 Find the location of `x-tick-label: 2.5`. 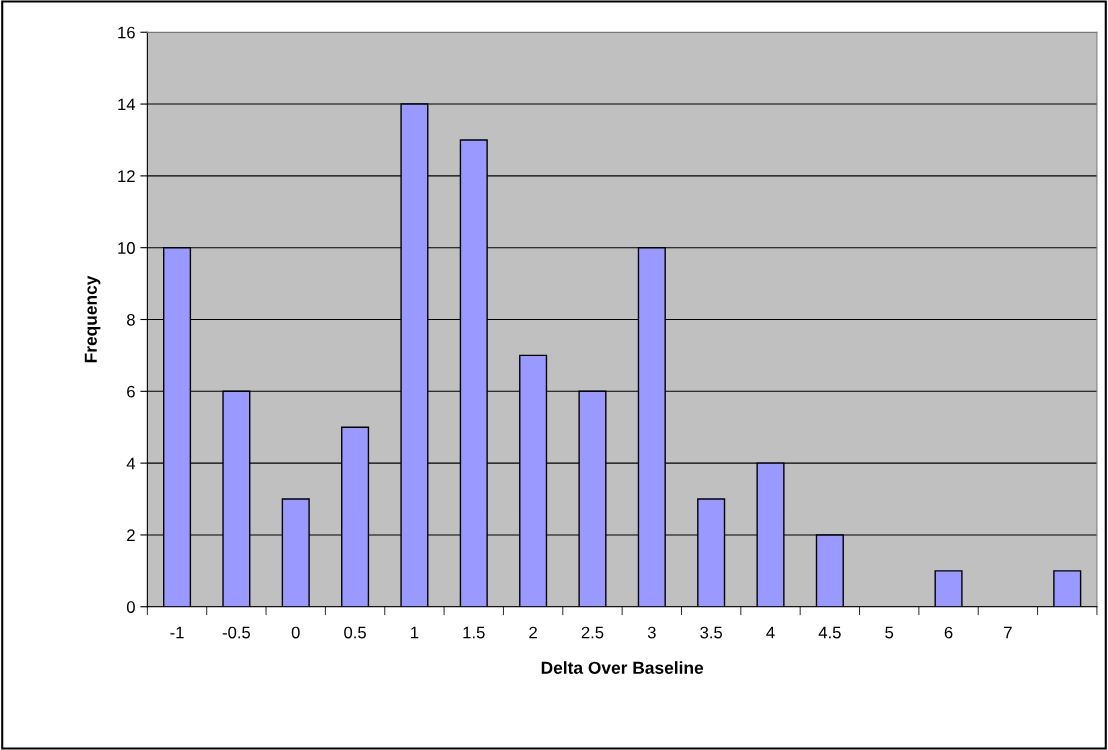

x-tick-label: 2.5 is located at coordinates (592, 632).